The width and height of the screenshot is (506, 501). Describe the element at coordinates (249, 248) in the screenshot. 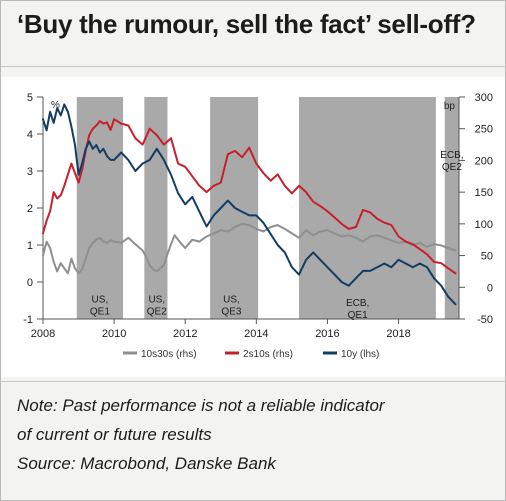

I see `series-line-s10s30s` at that location.